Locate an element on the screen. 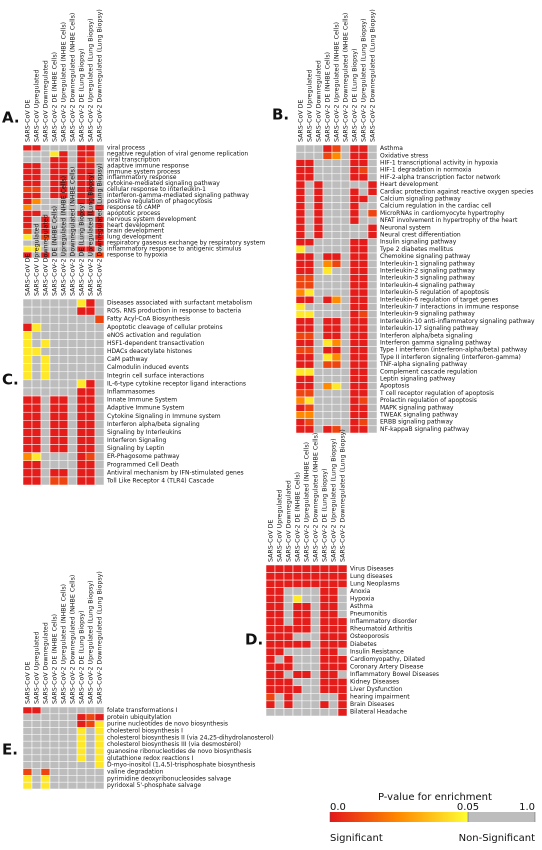 This screenshot has height=850, width=542. row-label: Virus Diseases is located at coordinates (372, 568).